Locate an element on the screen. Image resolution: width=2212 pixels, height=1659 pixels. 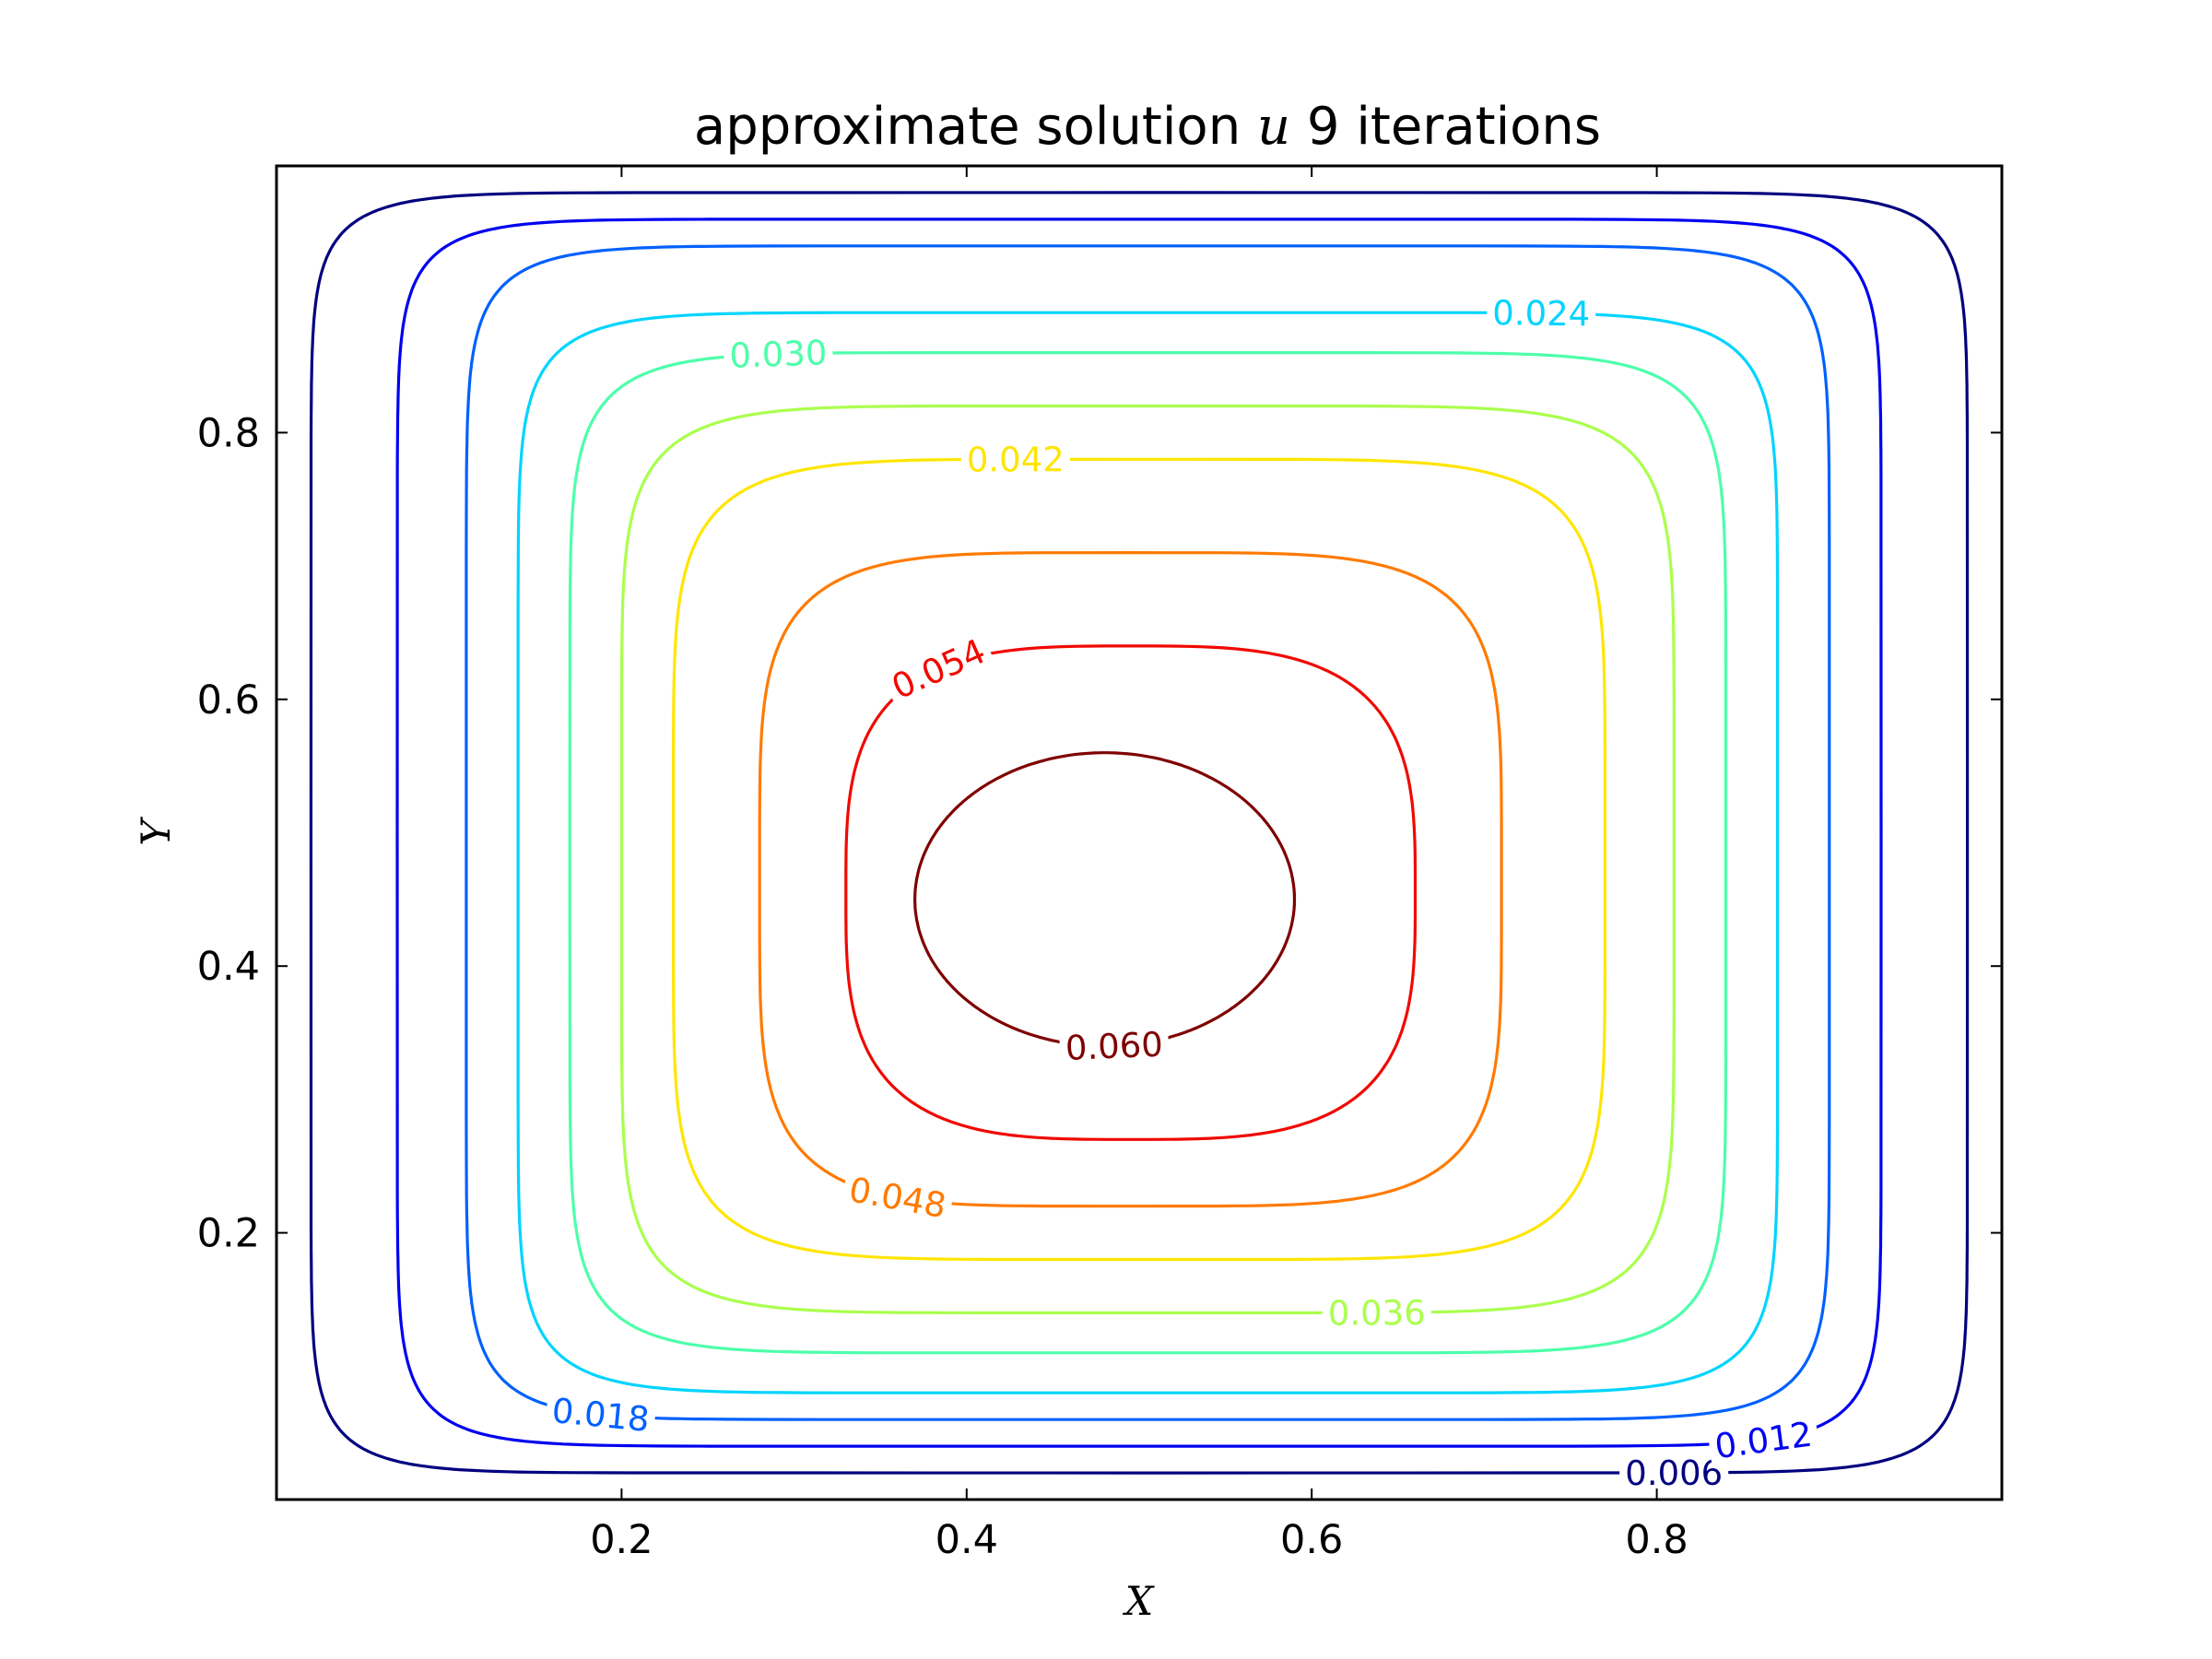
contour-label-0.030: 0.030 is located at coordinates (778, 354).